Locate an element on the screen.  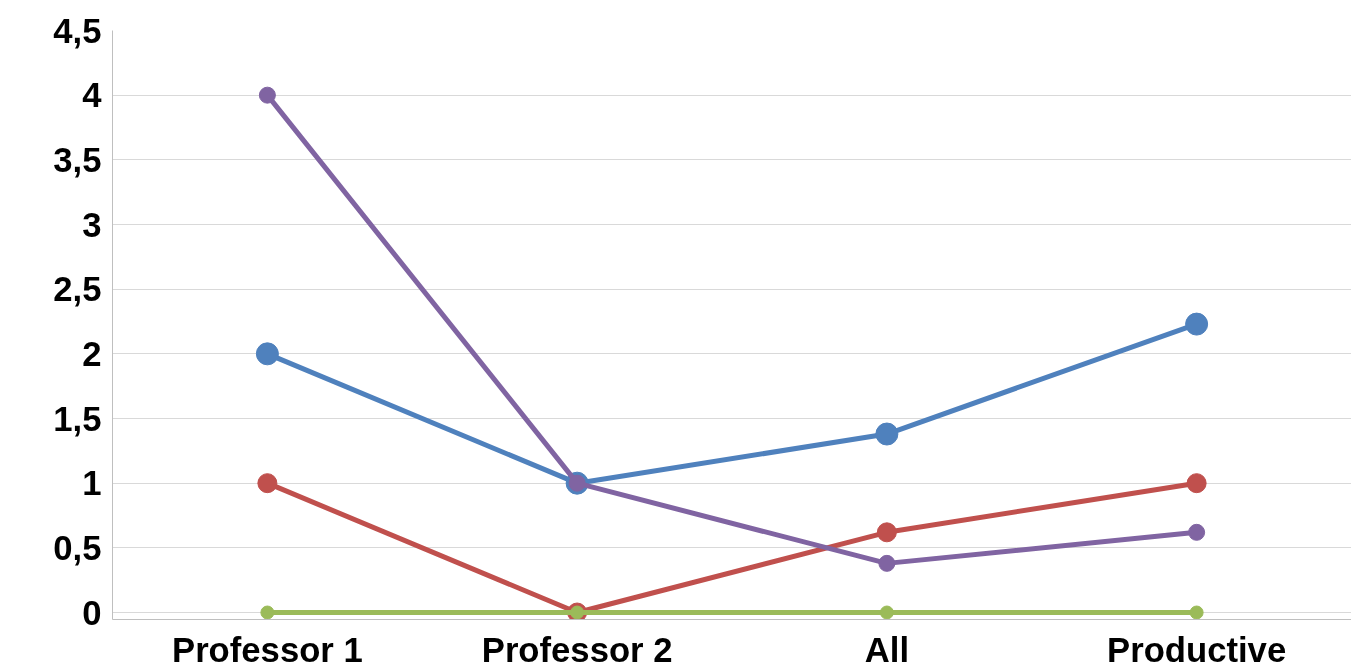
y-tick-label: 2 is located at coordinates (92, 353).